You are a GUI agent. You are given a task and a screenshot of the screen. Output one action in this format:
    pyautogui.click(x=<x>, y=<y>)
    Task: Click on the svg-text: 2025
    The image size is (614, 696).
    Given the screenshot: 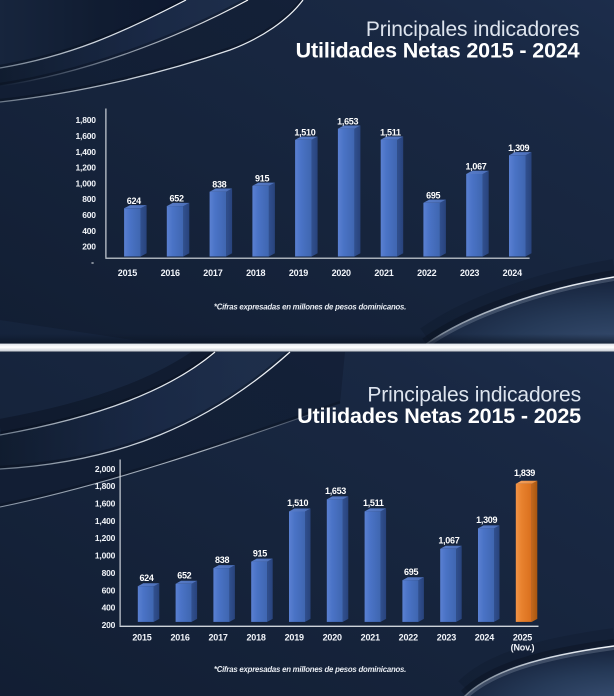 What is the action you would take?
    pyautogui.click(x=522, y=638)
    